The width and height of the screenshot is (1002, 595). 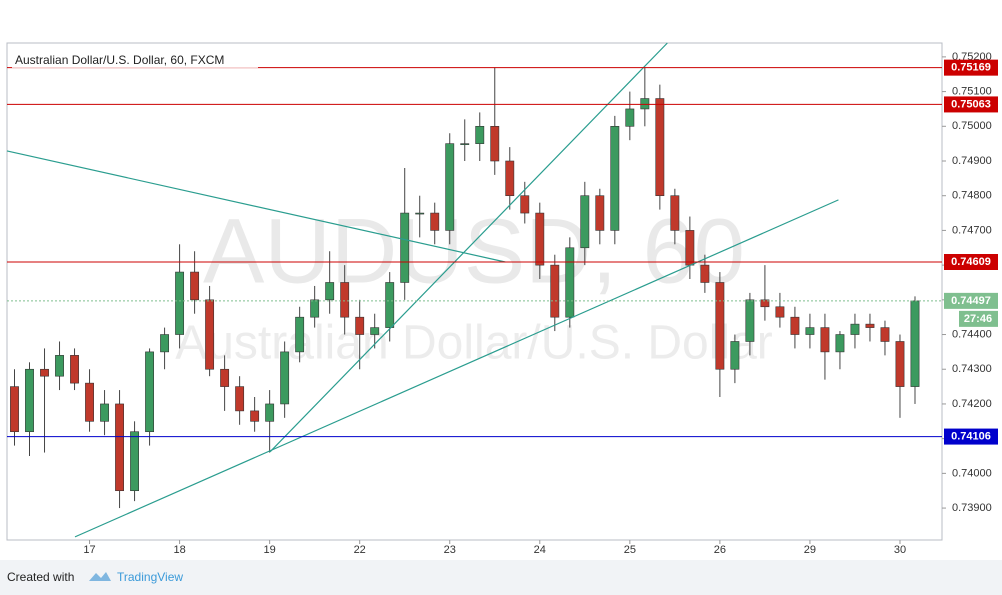 I want to click on level-label: 0.75063, so click(x=971, y=104).